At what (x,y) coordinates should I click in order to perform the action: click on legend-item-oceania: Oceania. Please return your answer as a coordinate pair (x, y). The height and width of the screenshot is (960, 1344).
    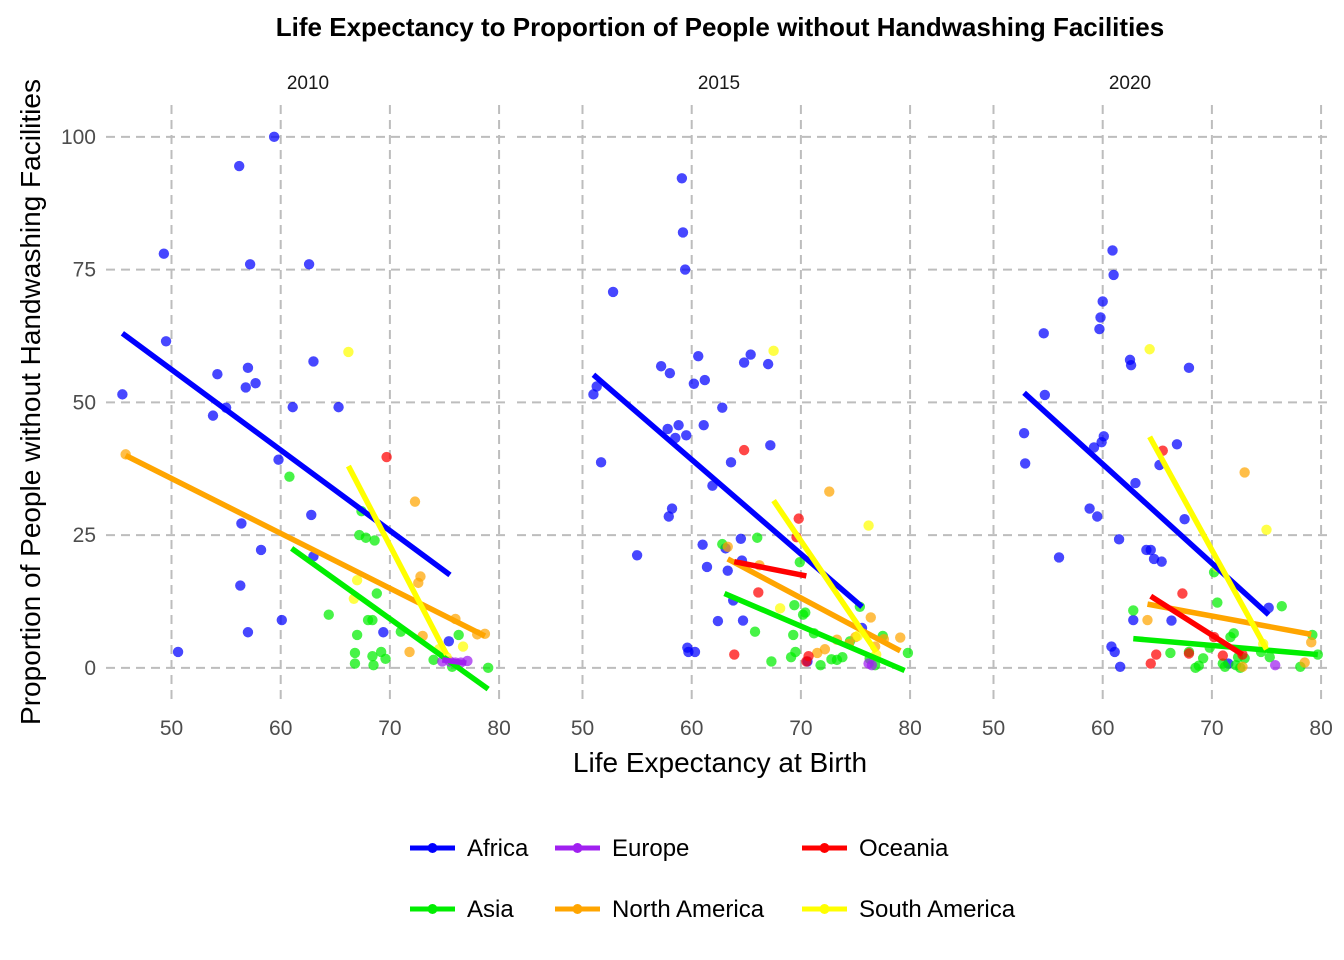
    Looking at the image, I should click on (875, 848).